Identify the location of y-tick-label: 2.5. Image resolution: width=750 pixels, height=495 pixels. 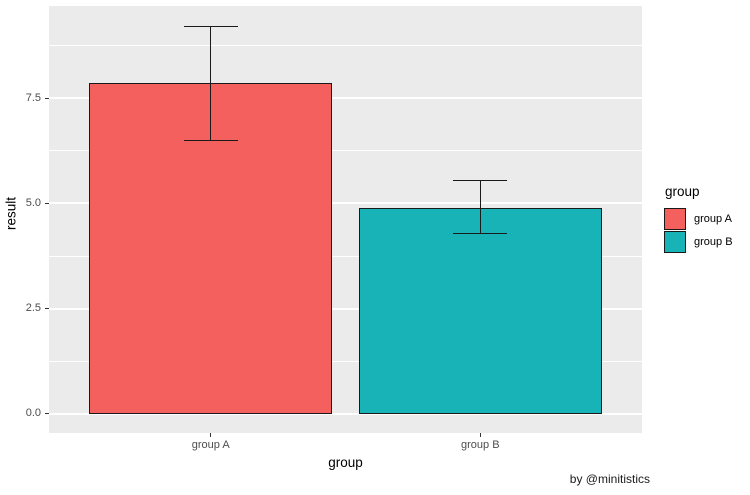
(33, 308).